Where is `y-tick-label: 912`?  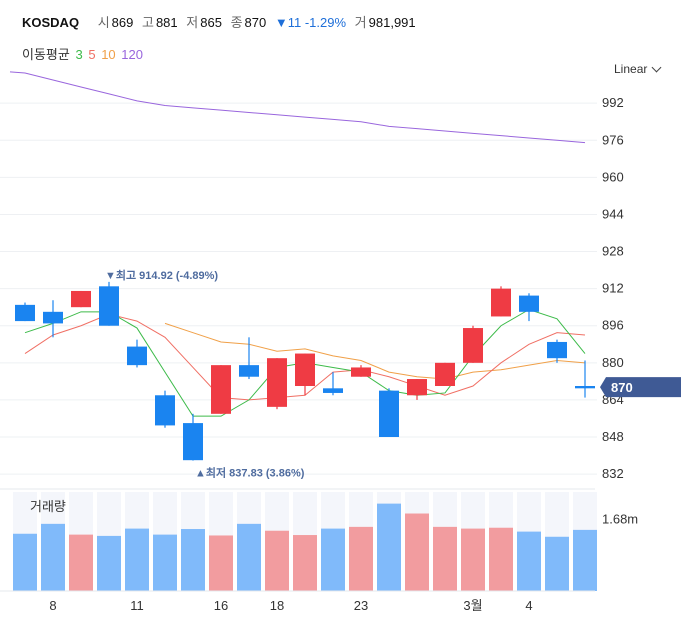
y-tick-label: 912 is located at coordinates (613, 288).